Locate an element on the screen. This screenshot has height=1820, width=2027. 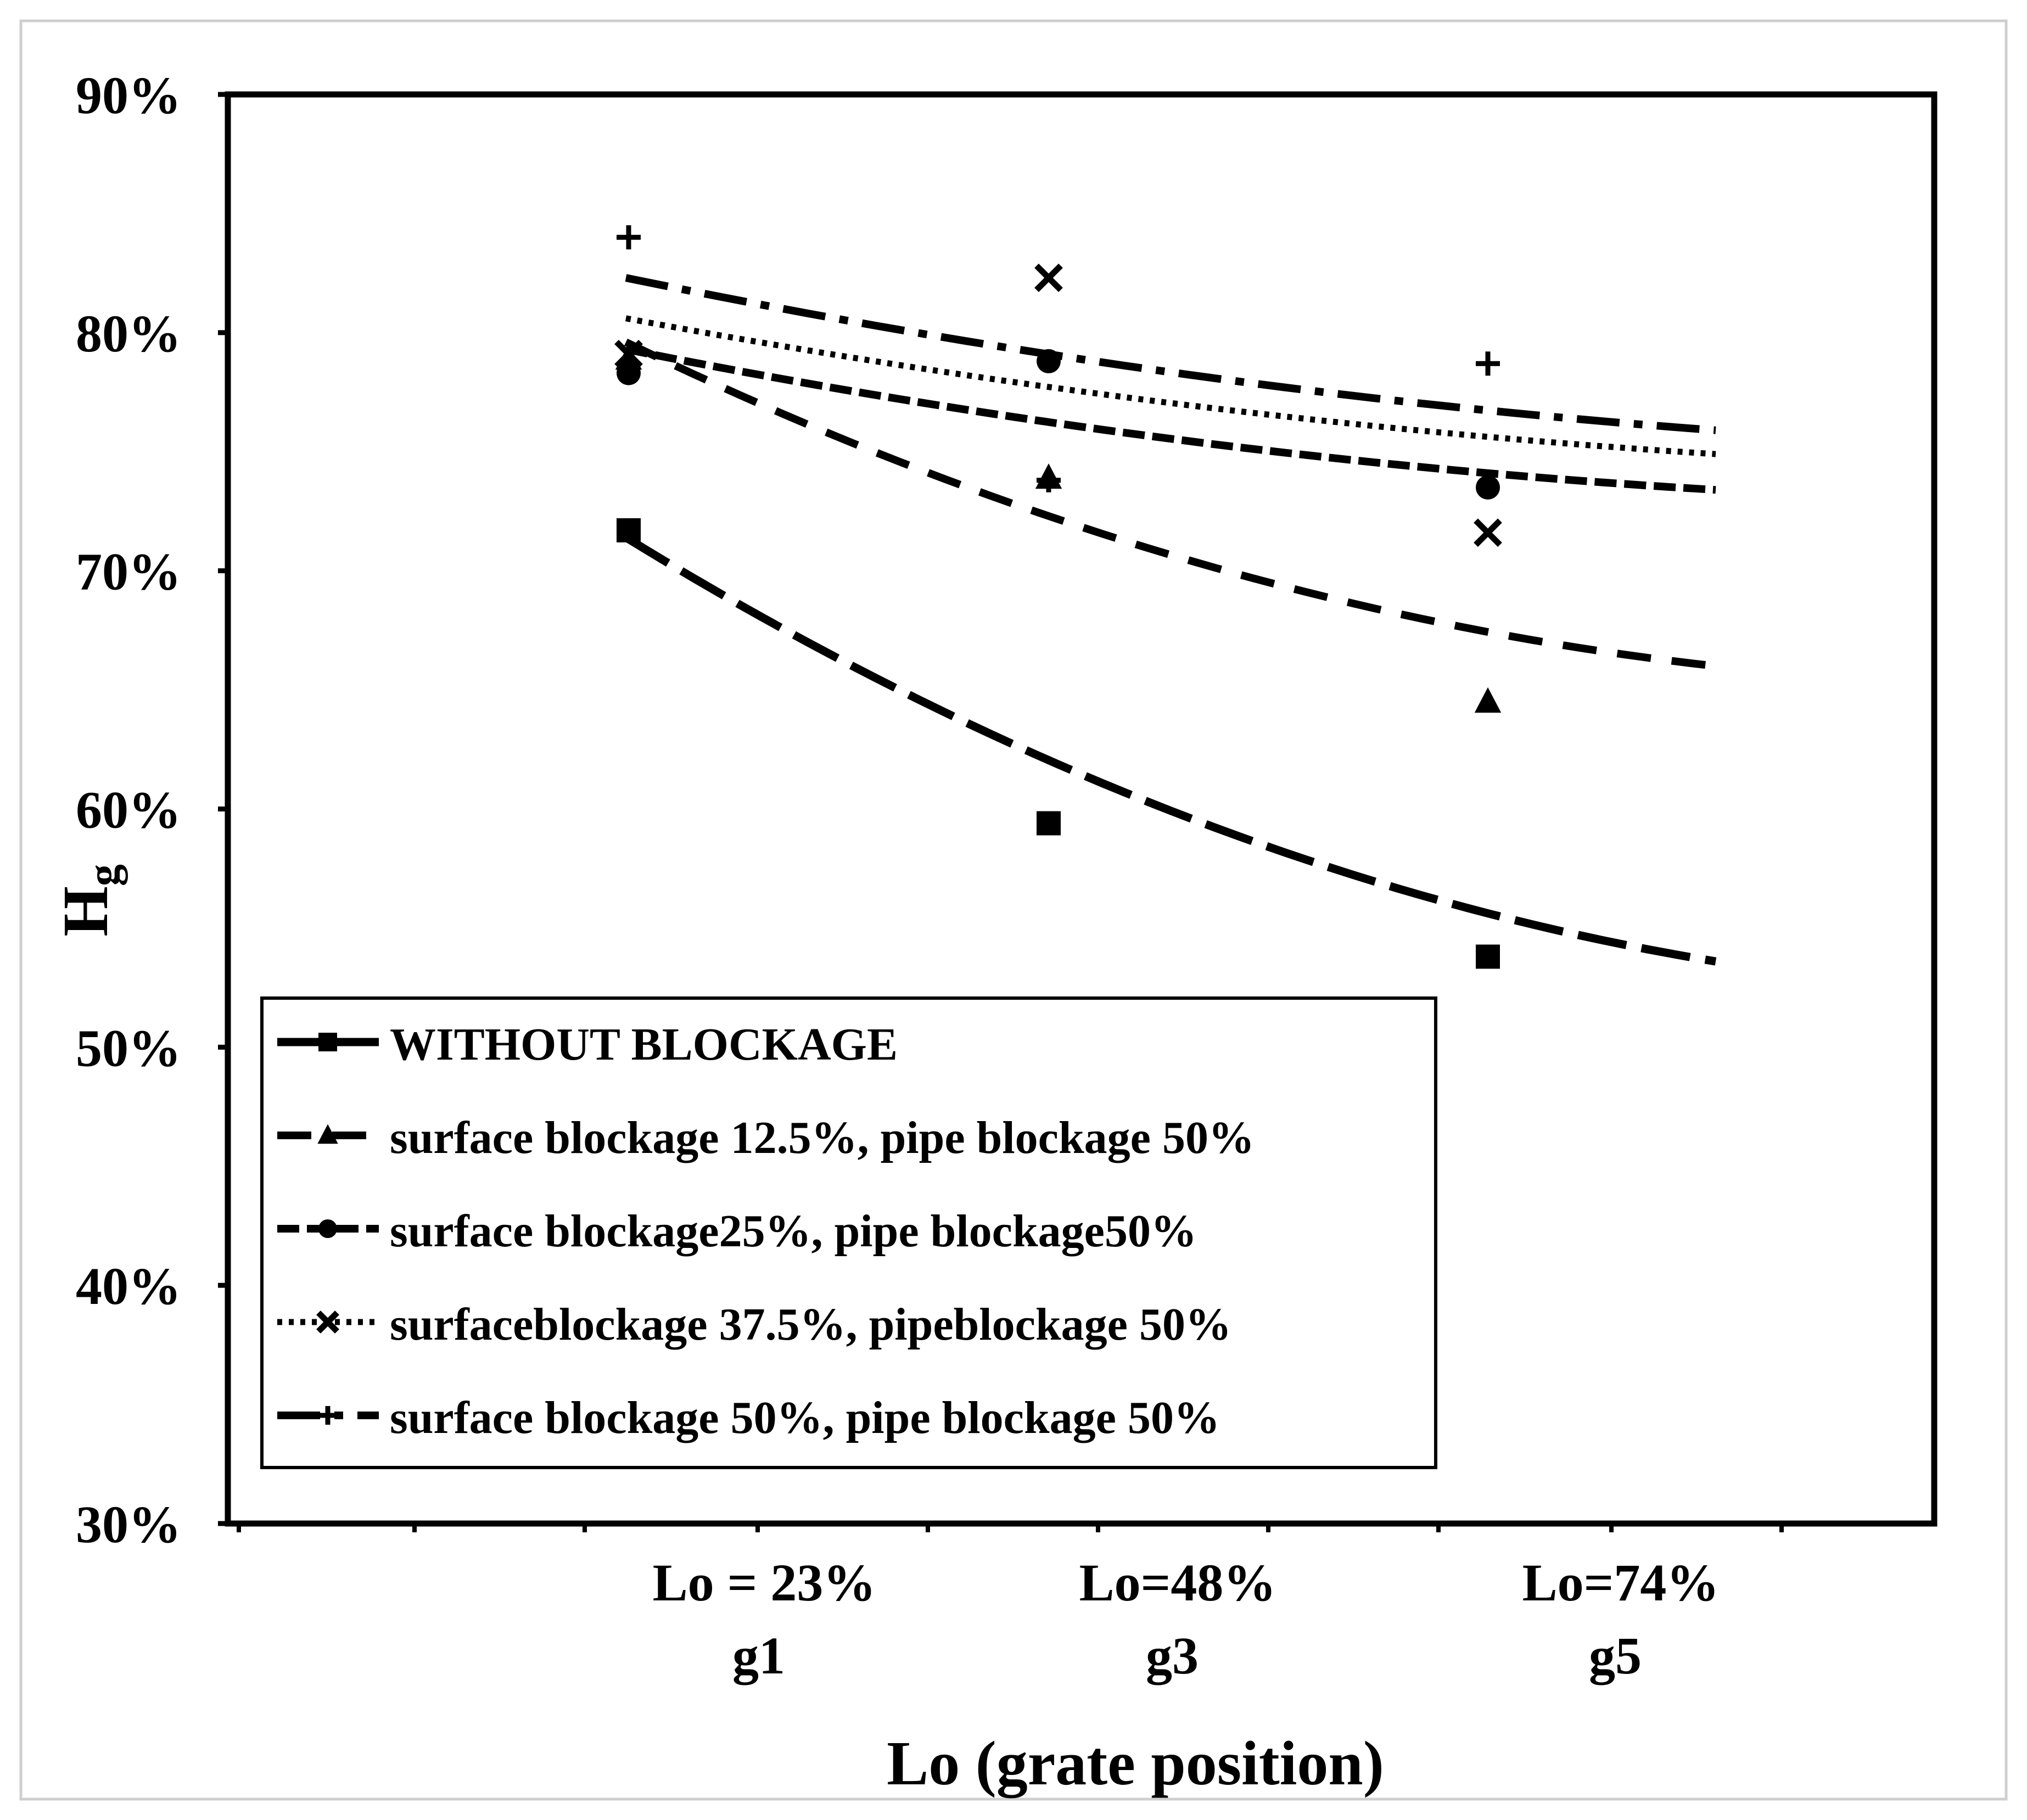
legend-label-series-1: WITHOUT BLOCKAGE is located at coordinates (644, 1044).